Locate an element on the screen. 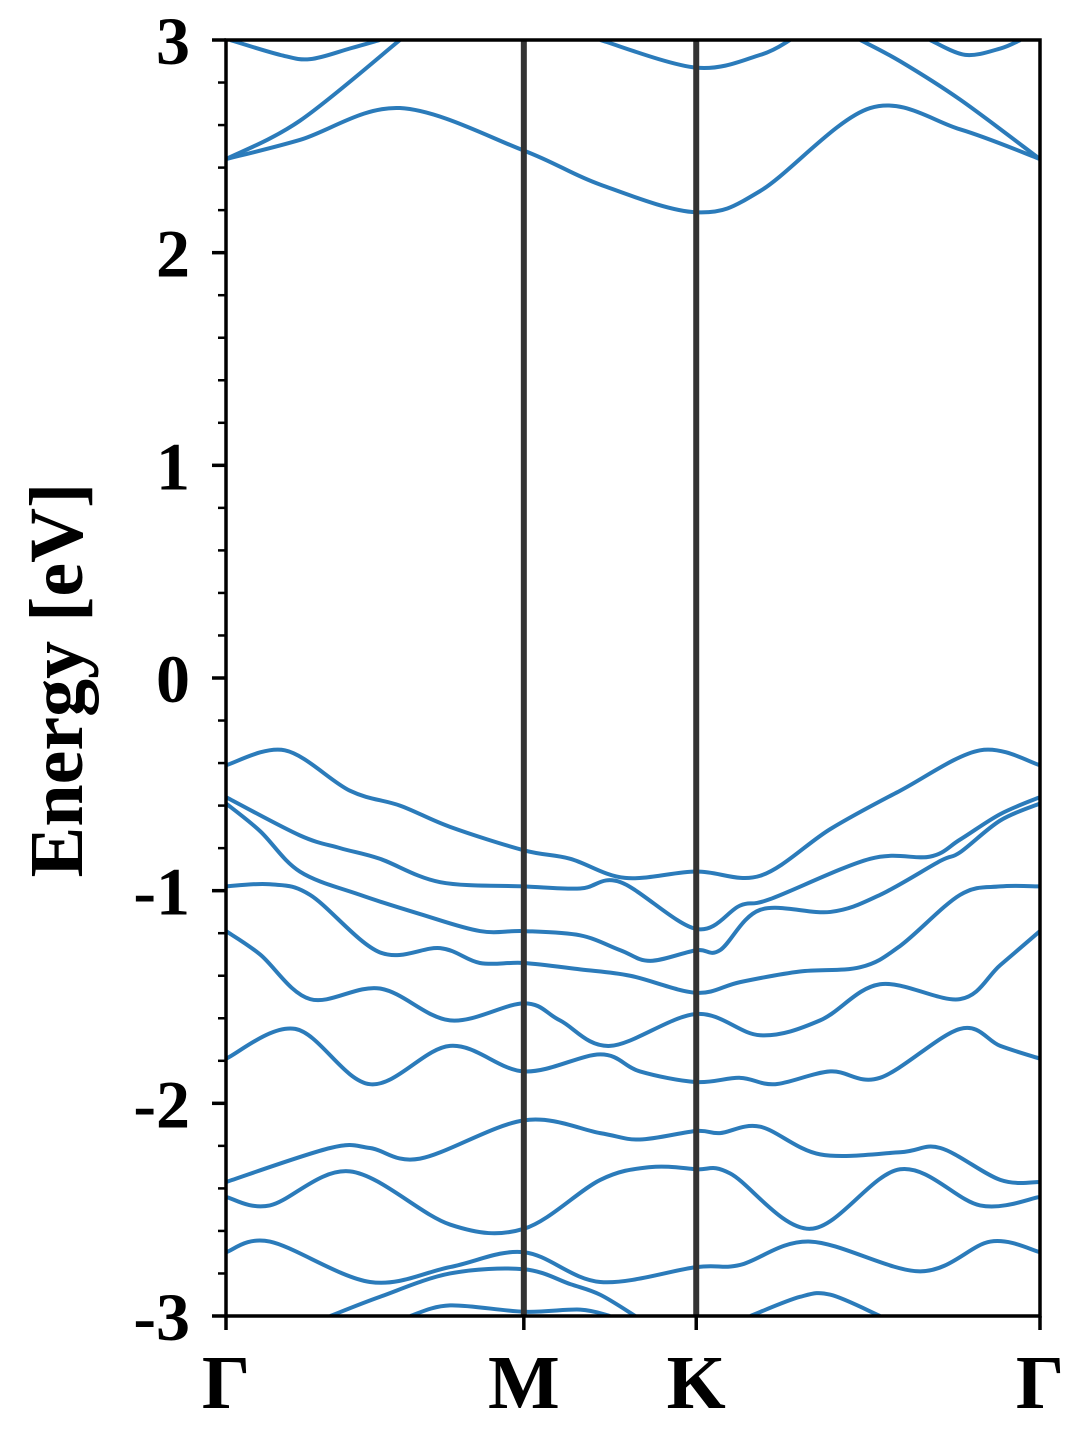  y-tick-label: -3 is located at coordinates (161, 1317).